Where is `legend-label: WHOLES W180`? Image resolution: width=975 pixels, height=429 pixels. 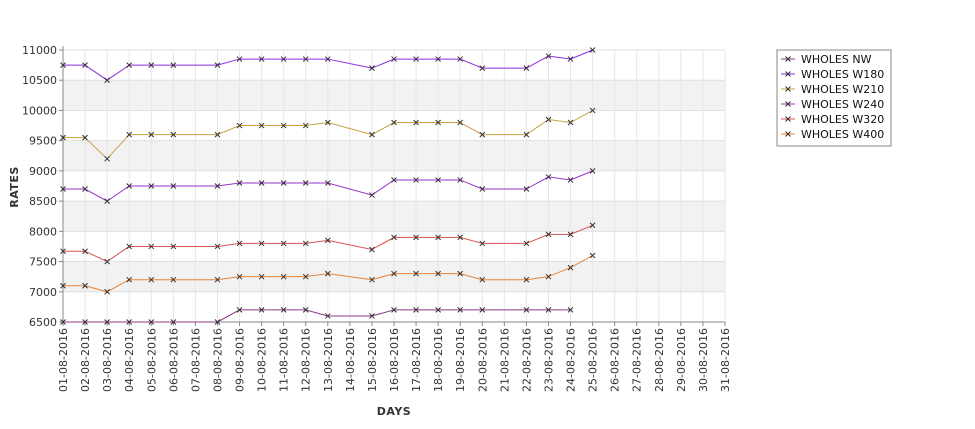
legend-label: WHOLES W180 is located at coordinates (842, 74).